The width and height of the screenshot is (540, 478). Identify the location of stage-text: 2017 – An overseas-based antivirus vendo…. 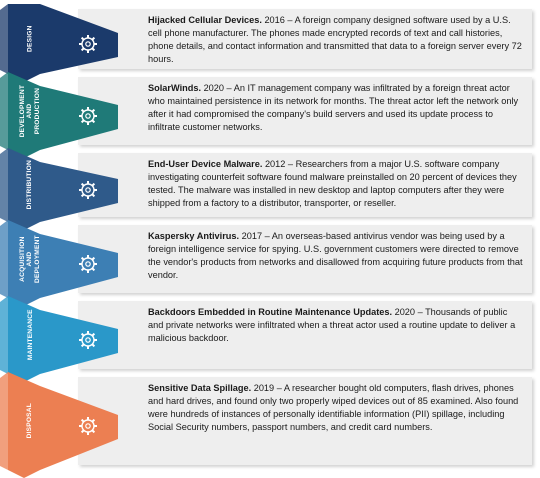
(335, 255).